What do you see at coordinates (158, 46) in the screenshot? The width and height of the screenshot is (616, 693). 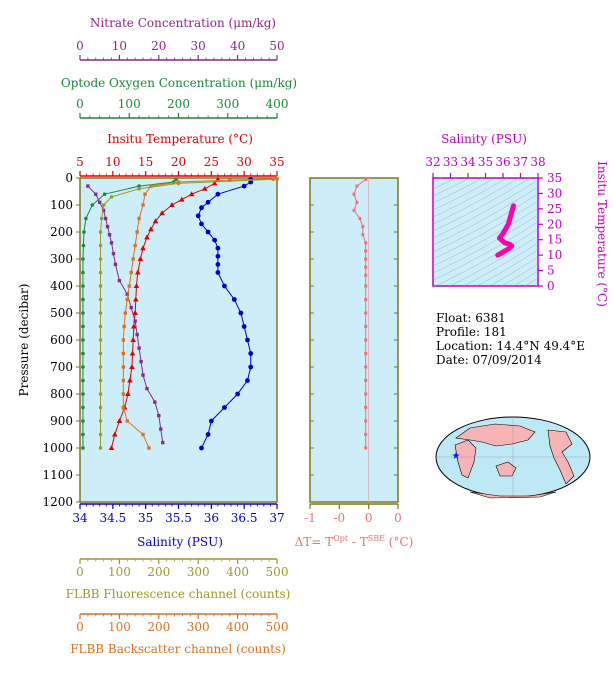 I see `nitrate-tick-label: 20` at bounding box center [158, 46].